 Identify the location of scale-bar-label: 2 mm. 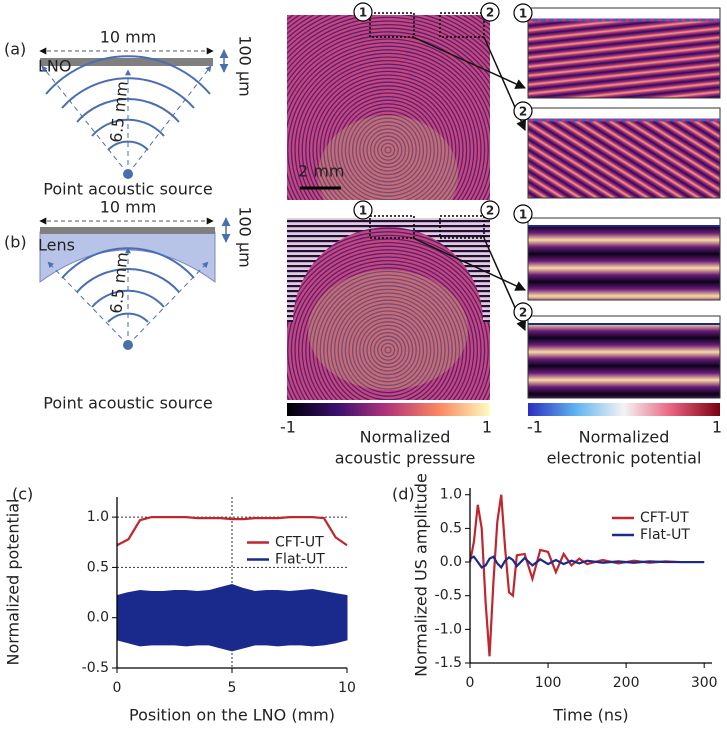
(321, 171).